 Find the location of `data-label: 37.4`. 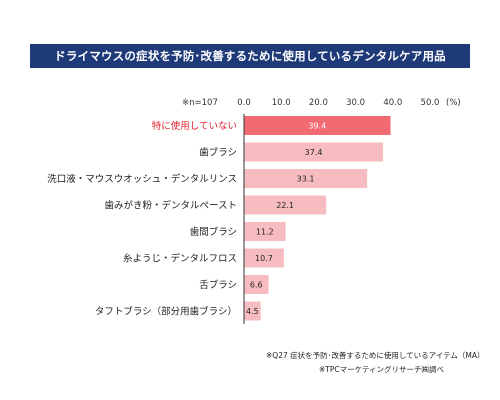

data-label: 37.4 is located at coordinates (314, 152).